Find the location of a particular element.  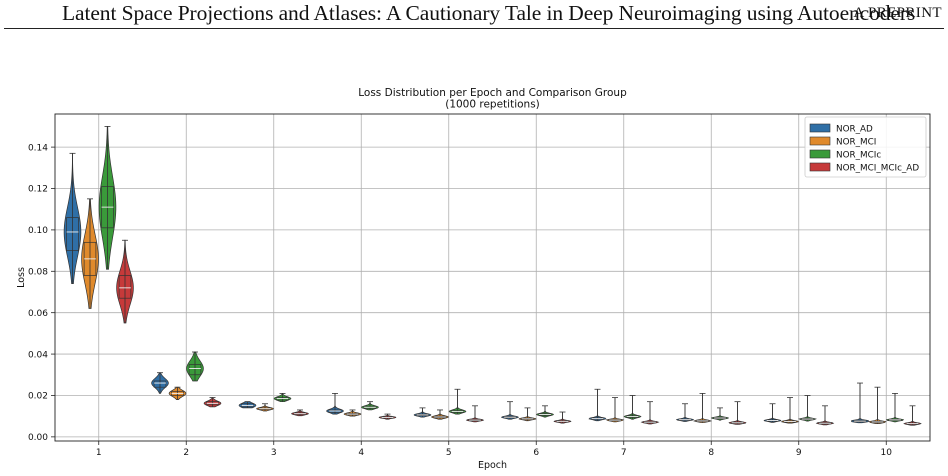

header-divider is located at coordinates (474, 28).